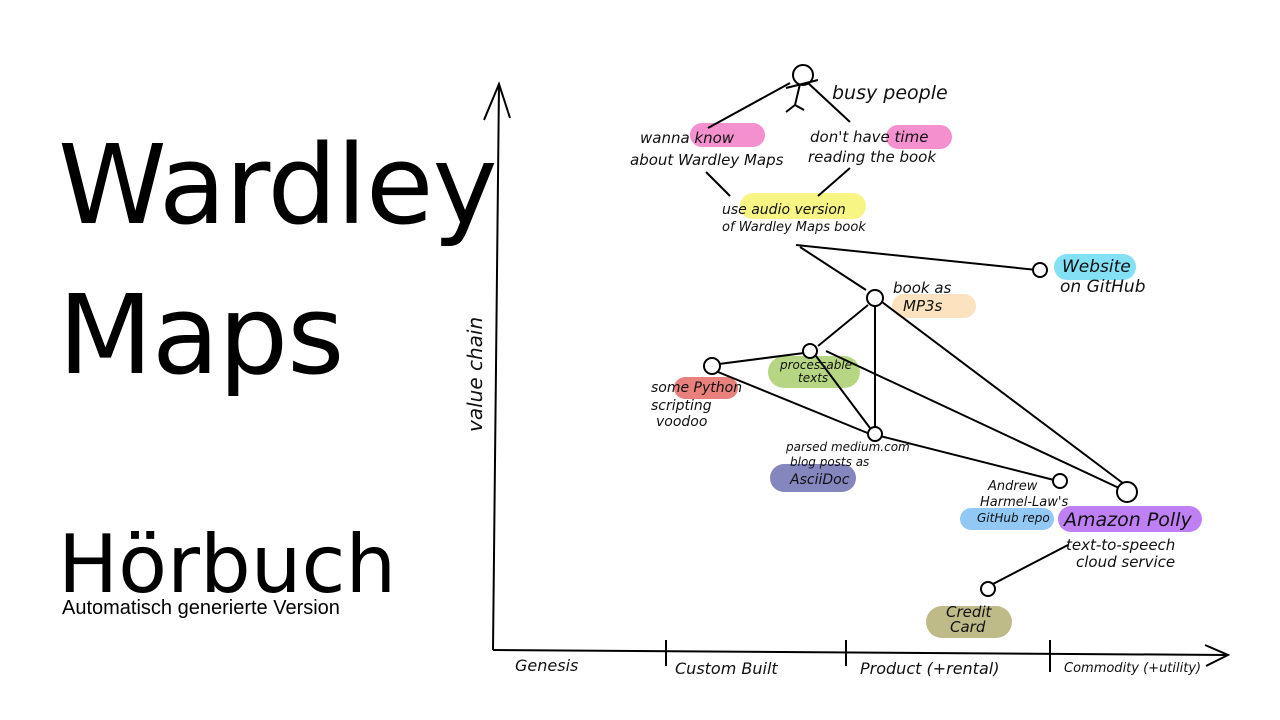 This screenshot has width=1280, height=720. I want to click on link-mp3-texts, so click(843, 325).